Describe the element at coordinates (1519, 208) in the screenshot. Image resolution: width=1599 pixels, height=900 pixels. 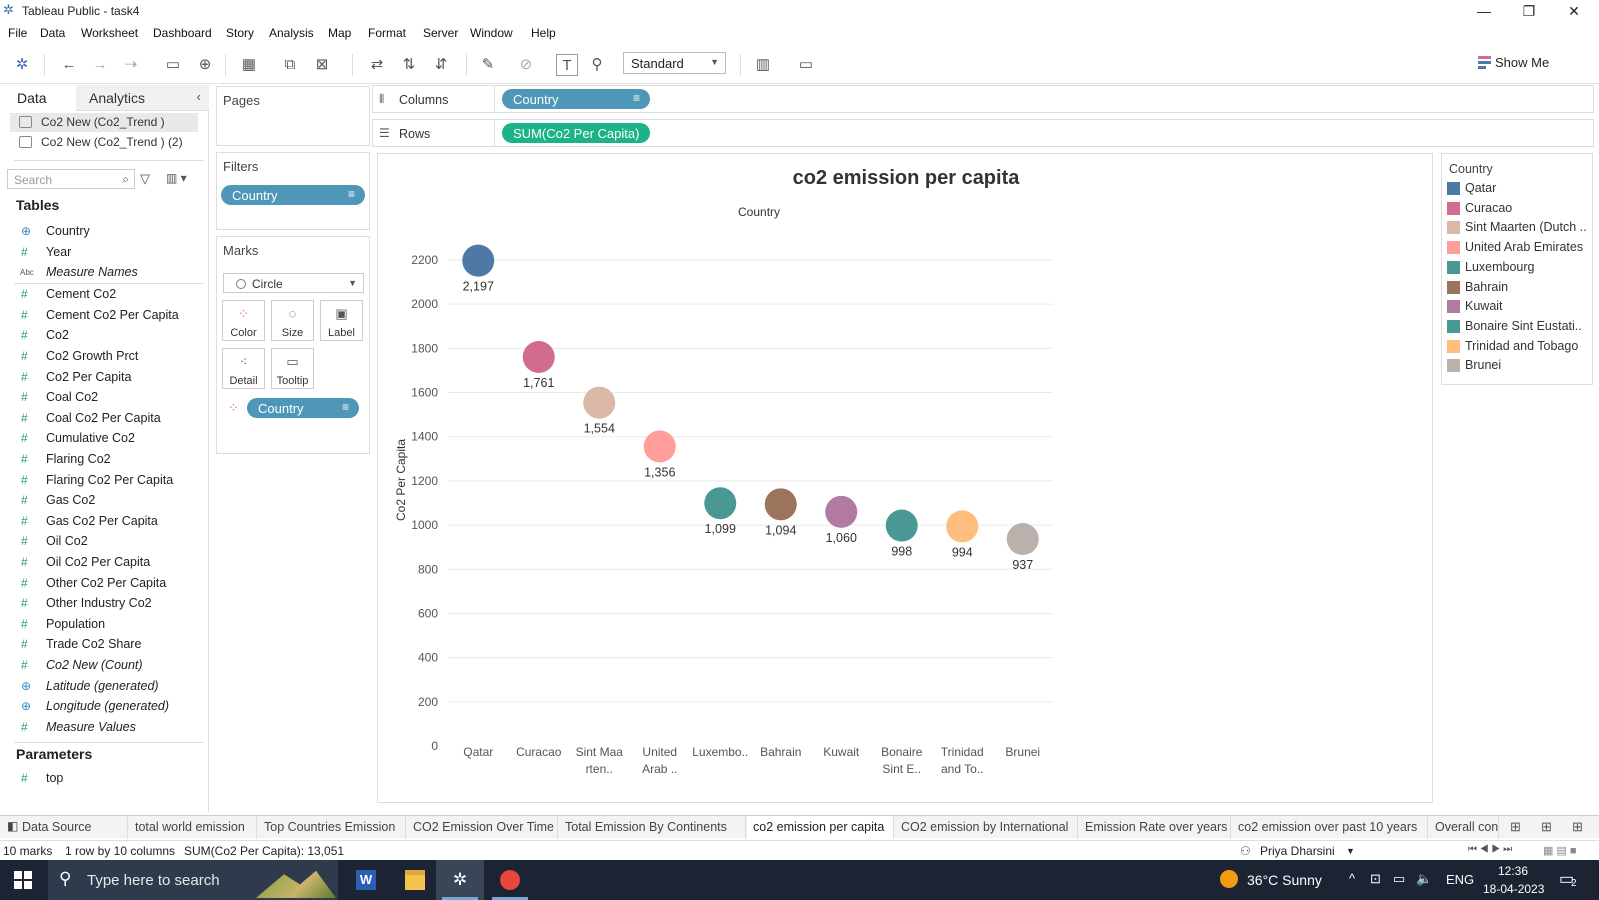
I see `legend-item: Curacao` at that location.